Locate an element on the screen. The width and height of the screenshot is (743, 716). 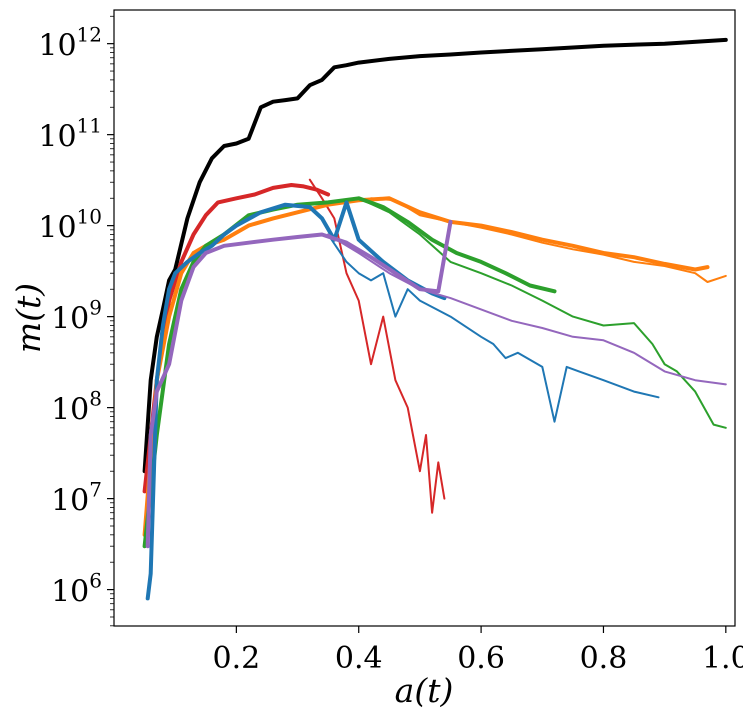
x-axis: 0.2 0.4 0.6 0.8 1.0 is located at coordinates (478, 651).